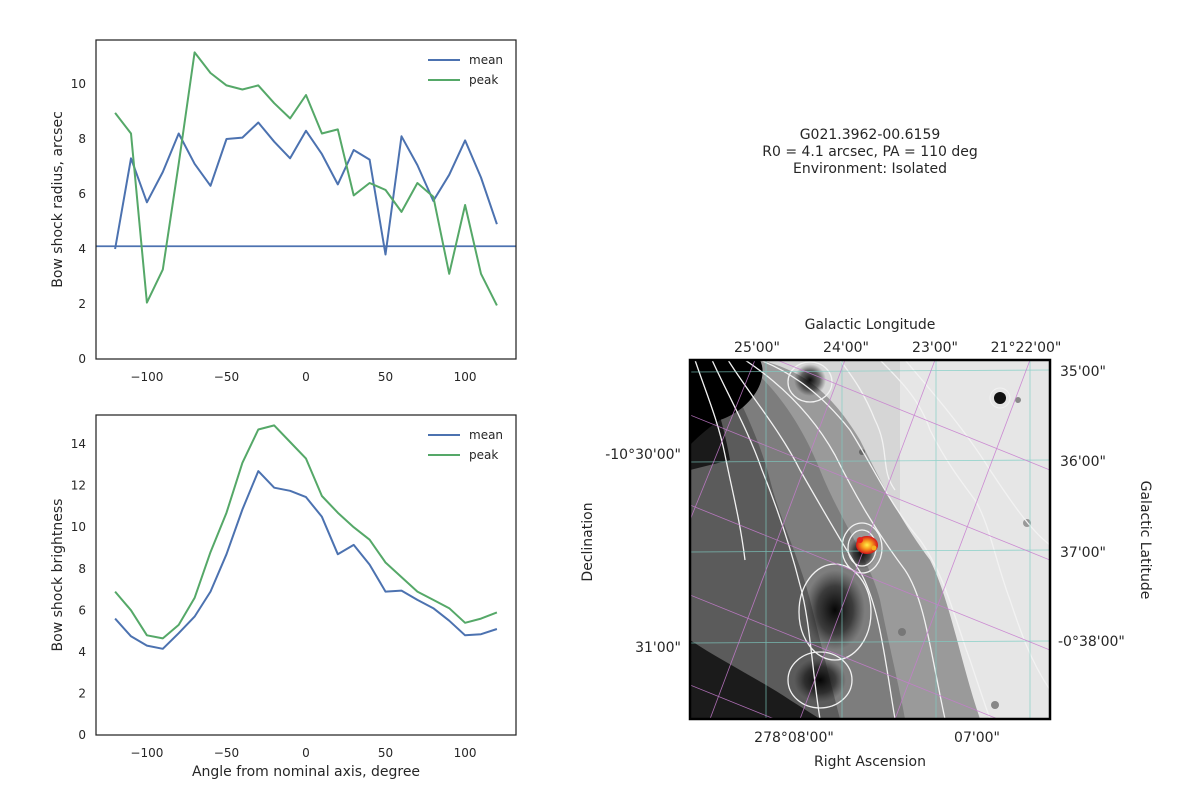  I want to click on brightness-ytick-label: 10, so click(78, 527).